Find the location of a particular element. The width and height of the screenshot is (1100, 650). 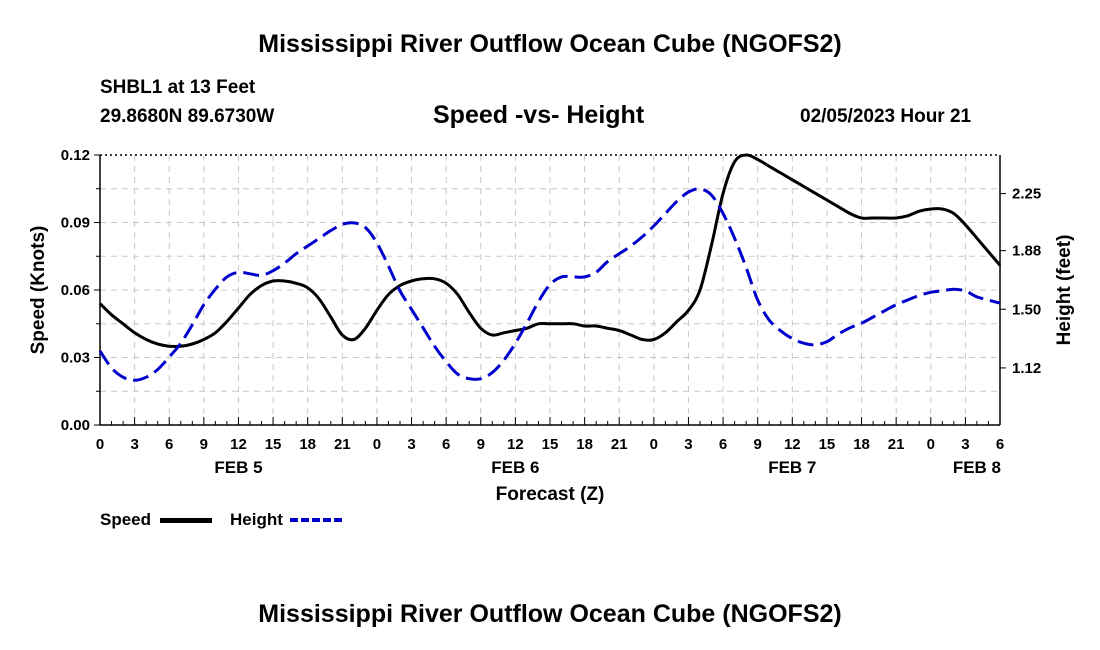

y-tick-label: 0.12 is located at coordinates (75, 155).